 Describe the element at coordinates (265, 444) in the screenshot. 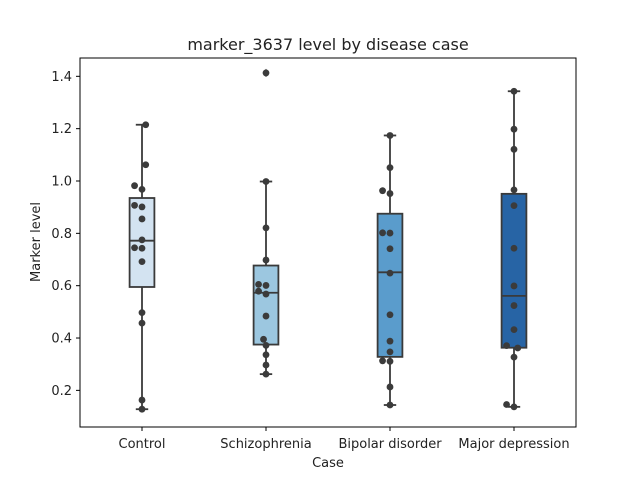

I see `x-tick-label: Schizophrenia` at that location.